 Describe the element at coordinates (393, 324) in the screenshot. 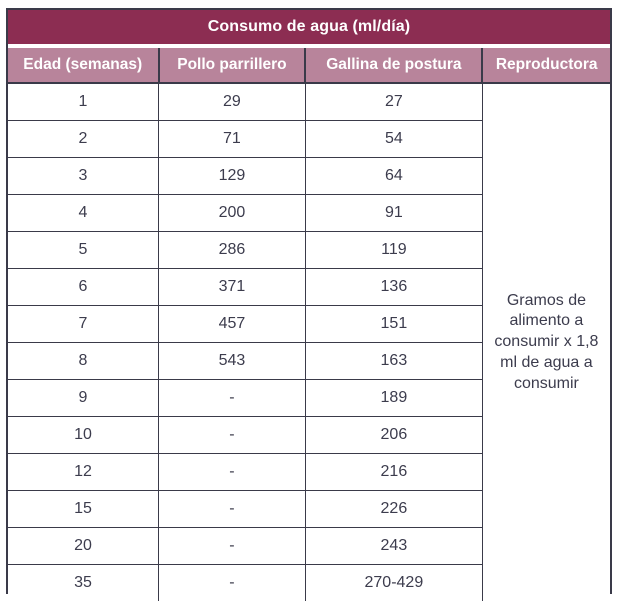

I see `gallina-cell: 151` at that location.